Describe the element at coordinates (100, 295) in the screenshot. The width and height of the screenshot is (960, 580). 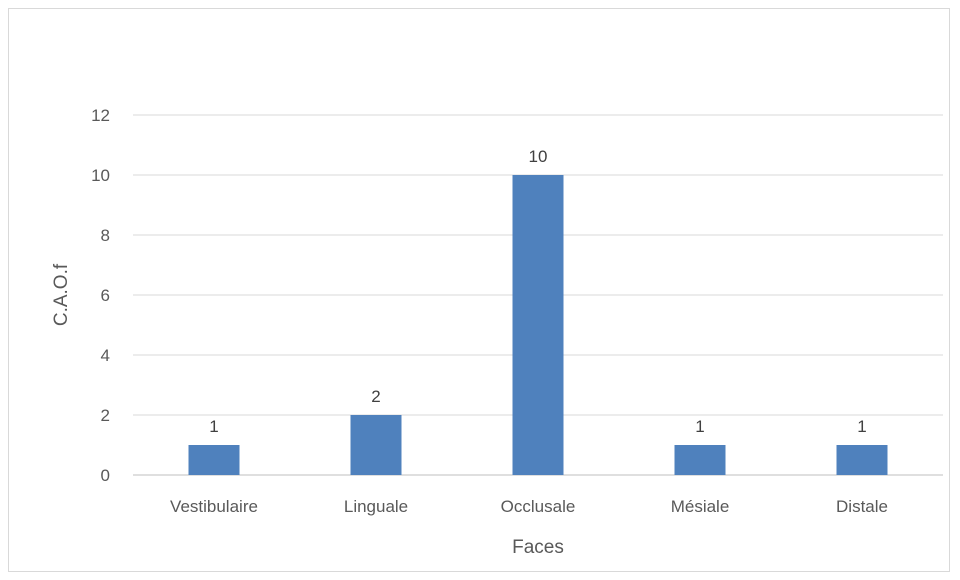
I see `y-axis-ticks: 0 2 4 6 8 10 12` at that location.